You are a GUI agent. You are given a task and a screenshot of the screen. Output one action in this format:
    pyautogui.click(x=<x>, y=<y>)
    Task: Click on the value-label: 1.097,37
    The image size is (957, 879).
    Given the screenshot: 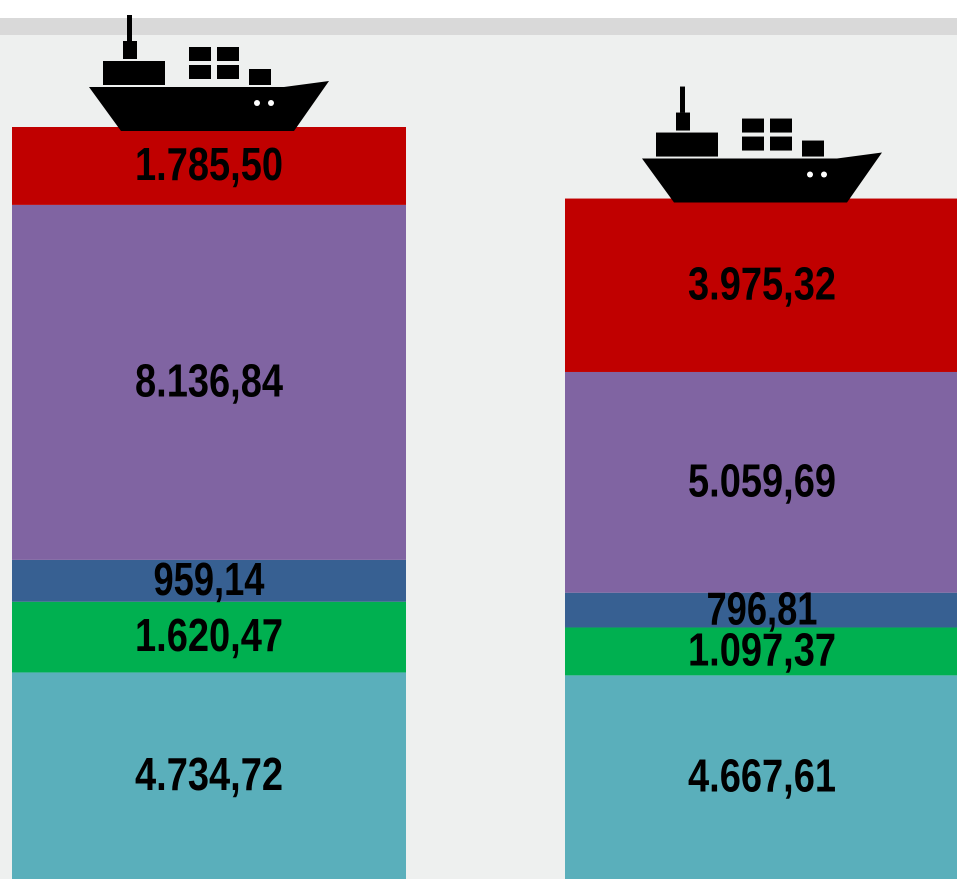 What is the action you would take?
    pyautogui.click(x=762, y=650)
    